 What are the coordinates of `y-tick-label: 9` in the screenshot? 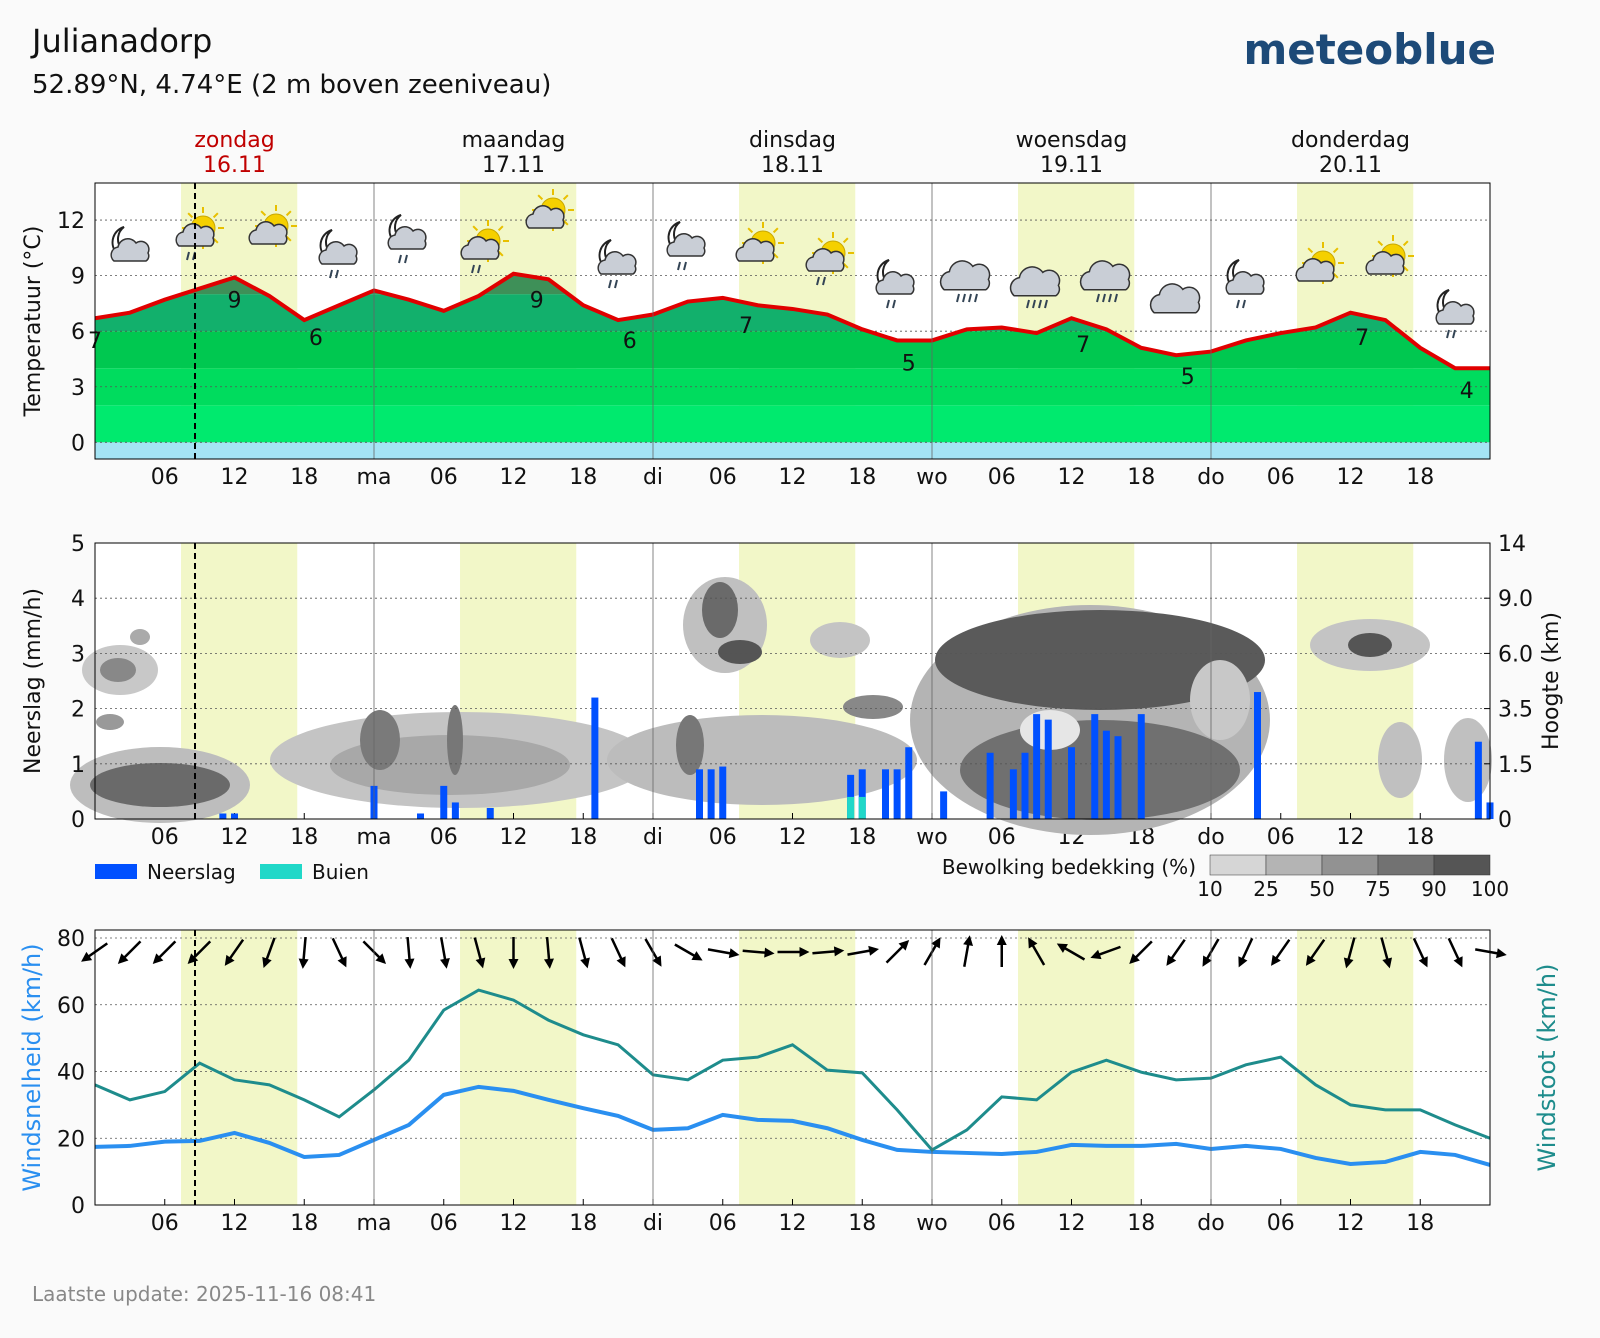 It's located at (78, 277).